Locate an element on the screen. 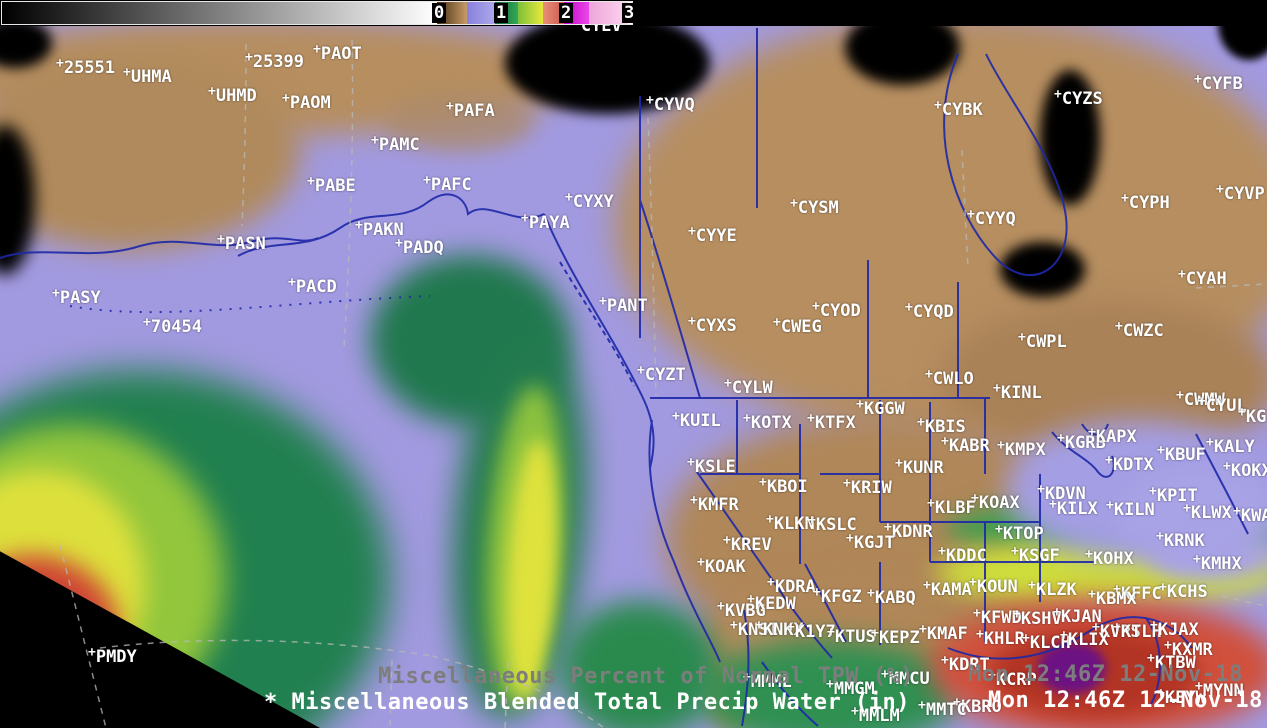 This screenshot has width=1267, height=728. station-label: +KOUN is located at coordinates (993, 586).